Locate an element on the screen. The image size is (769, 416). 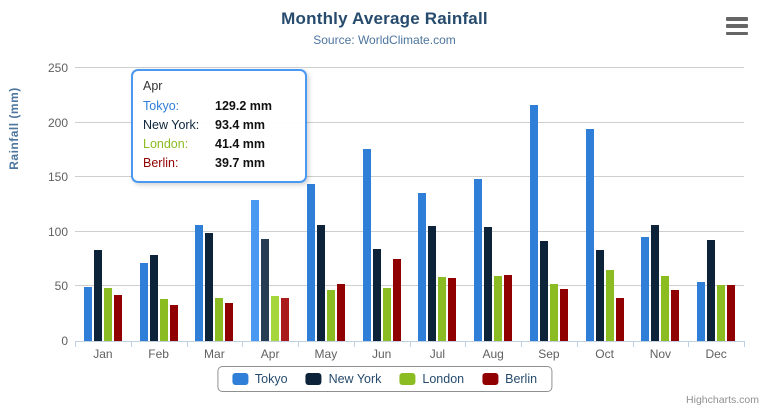
legend-item-london: London is located at coordinates (431, 379).